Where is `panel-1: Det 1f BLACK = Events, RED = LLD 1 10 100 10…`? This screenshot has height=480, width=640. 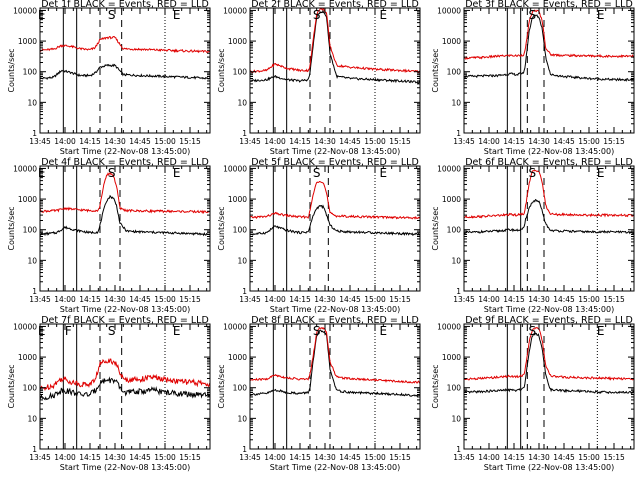
panel-1: Det 1f BLACK = Events, RED = LLD 1 10 100 10… is located at coordinates (109, 78).